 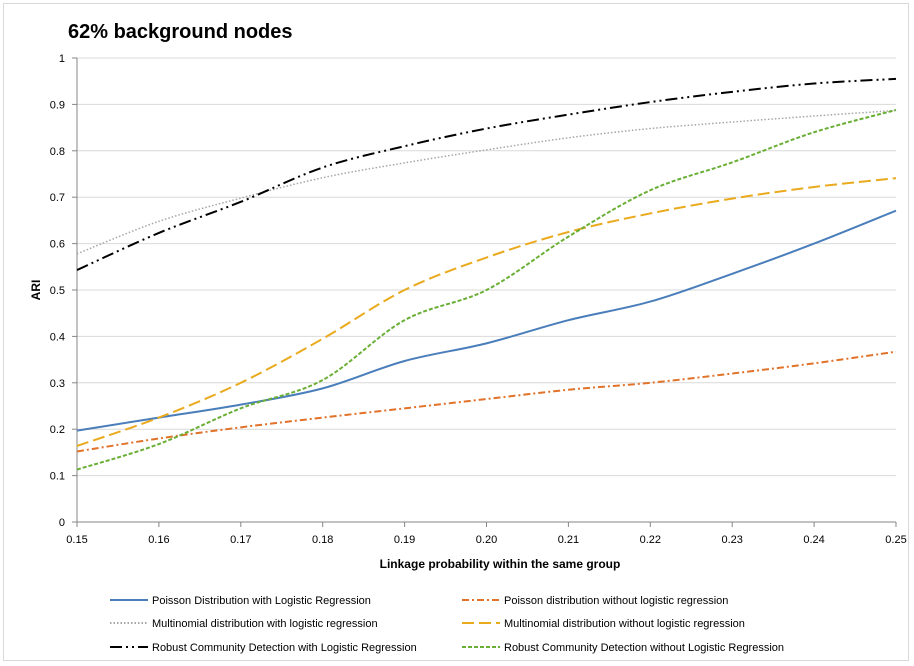 What do you see at coordinates (57, 152) in the screenshot?
I see `y-tick-label: 0.8` at bounding box center [57, 152].